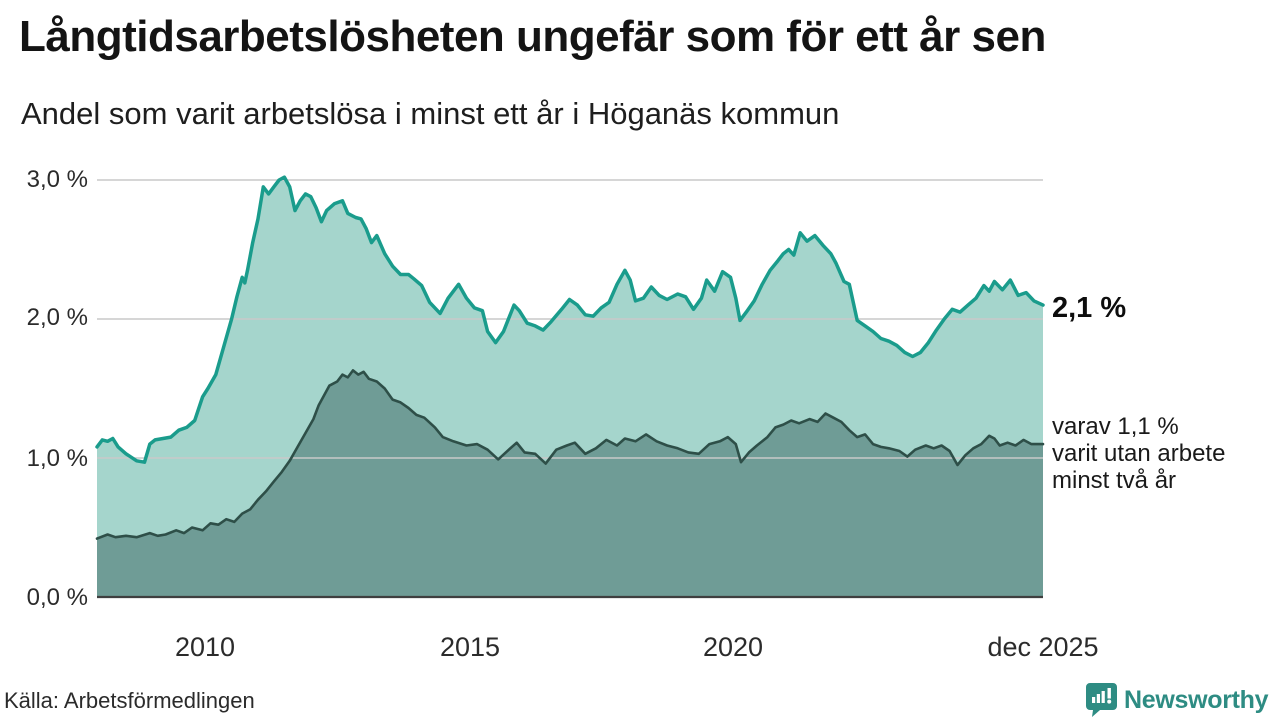  What do you see at coordinates (205, 647) in the screenshot?
I see `x-tick-2010: 2010` at bounding box center [205, 647].